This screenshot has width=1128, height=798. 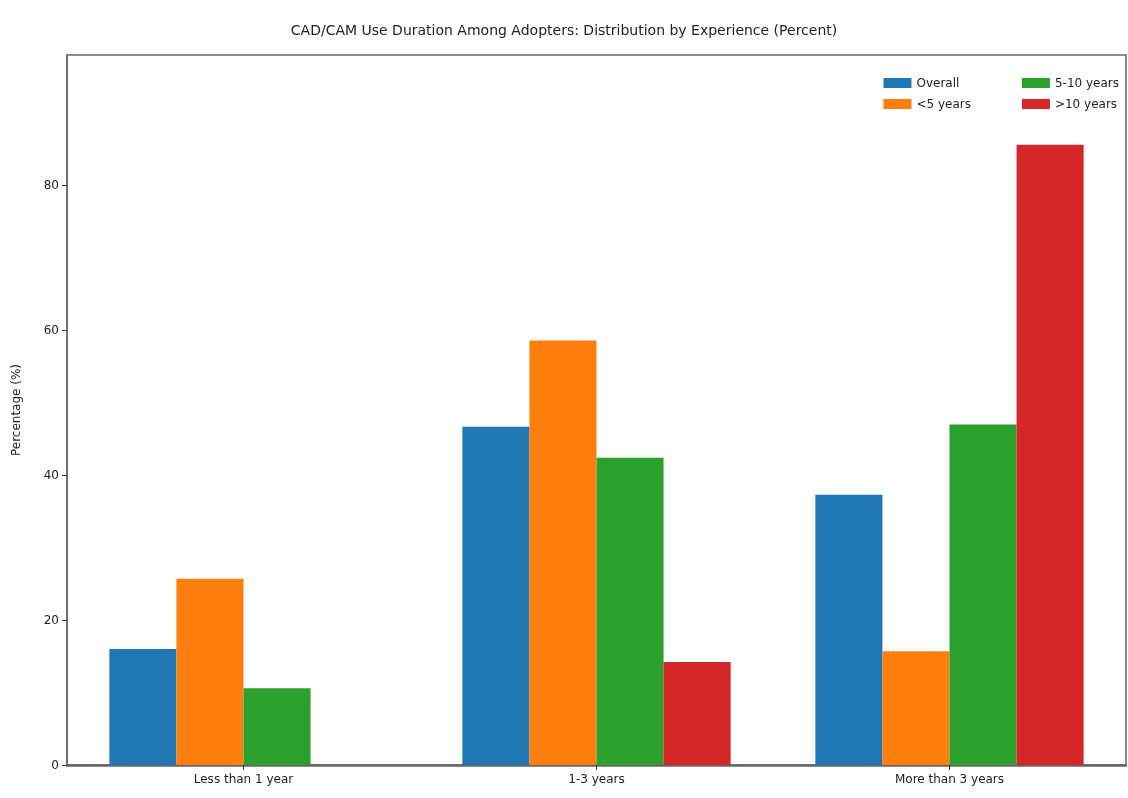 What do you see at coordinates (51, 620) in the screenshot?
I see `y-tick-label: 20` at bounding box center [51, 620].